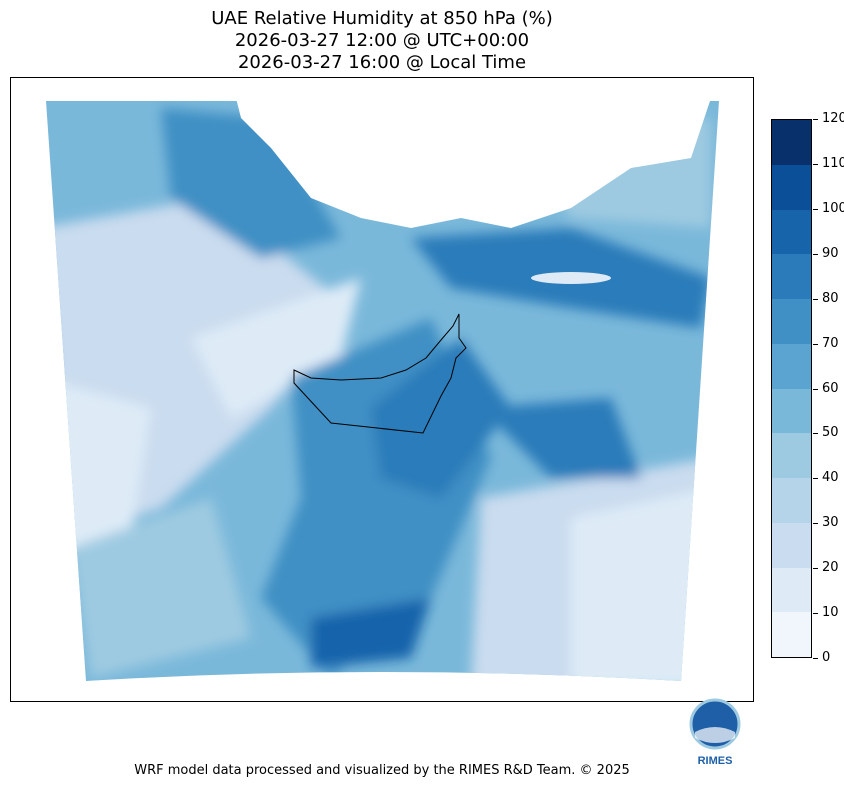 This screenshot has width=844, height=788. Describe the element at coordinates (833, 208) in the screenshot. I see `colorbar-tick-label: 100` at that location.